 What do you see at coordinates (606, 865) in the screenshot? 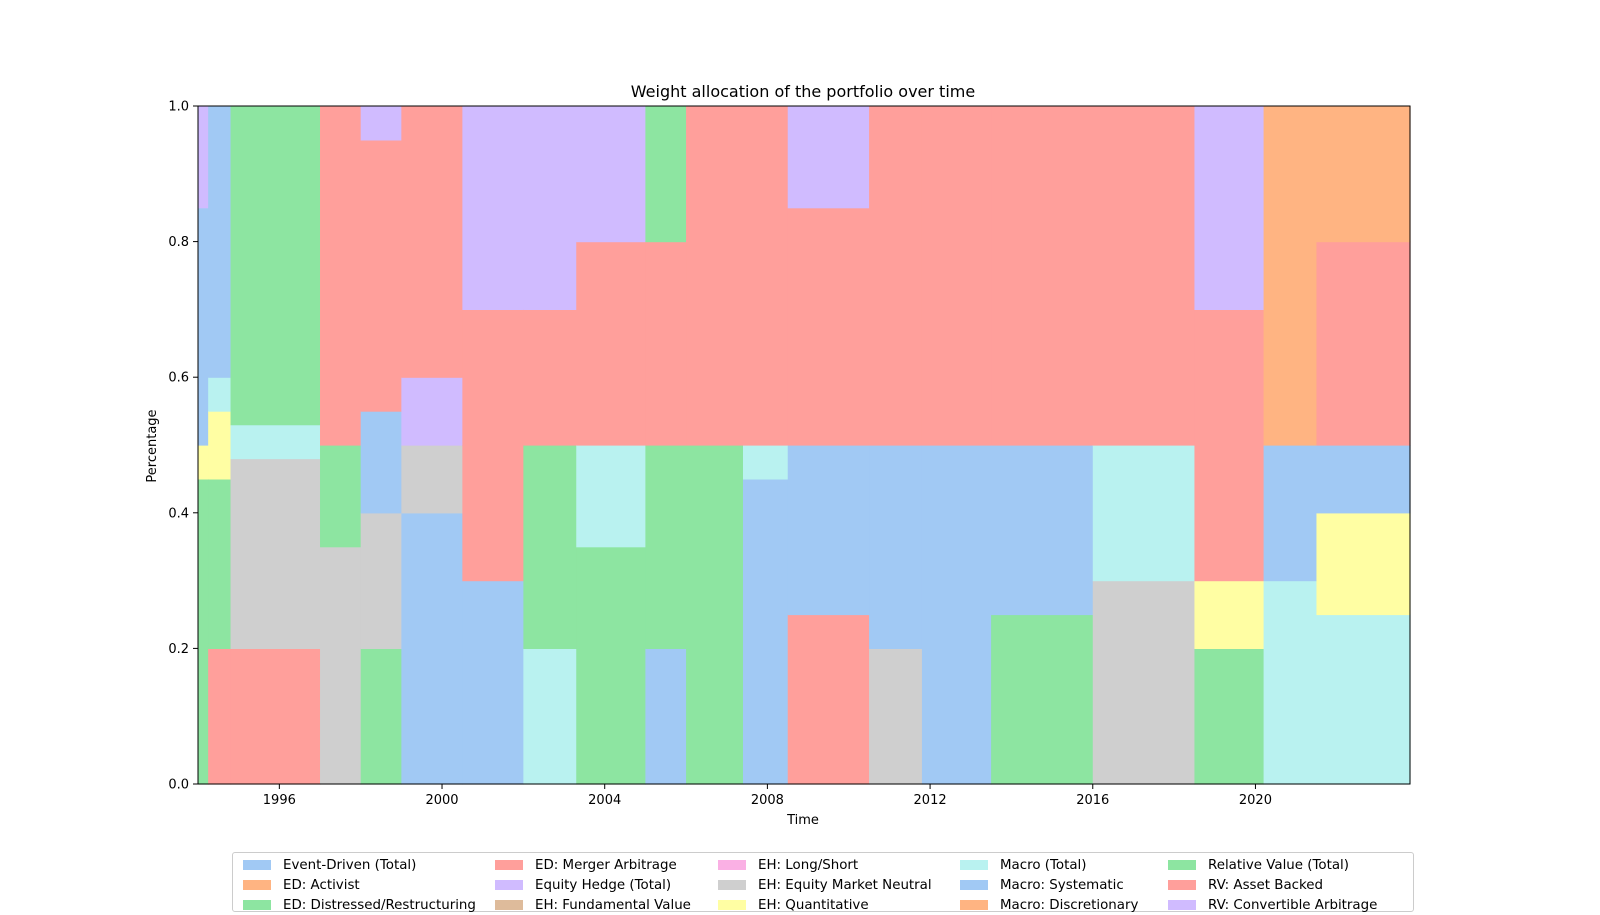
I see `legend-label: ED: Merger Arbitrage` at bounding box center [606, 865].